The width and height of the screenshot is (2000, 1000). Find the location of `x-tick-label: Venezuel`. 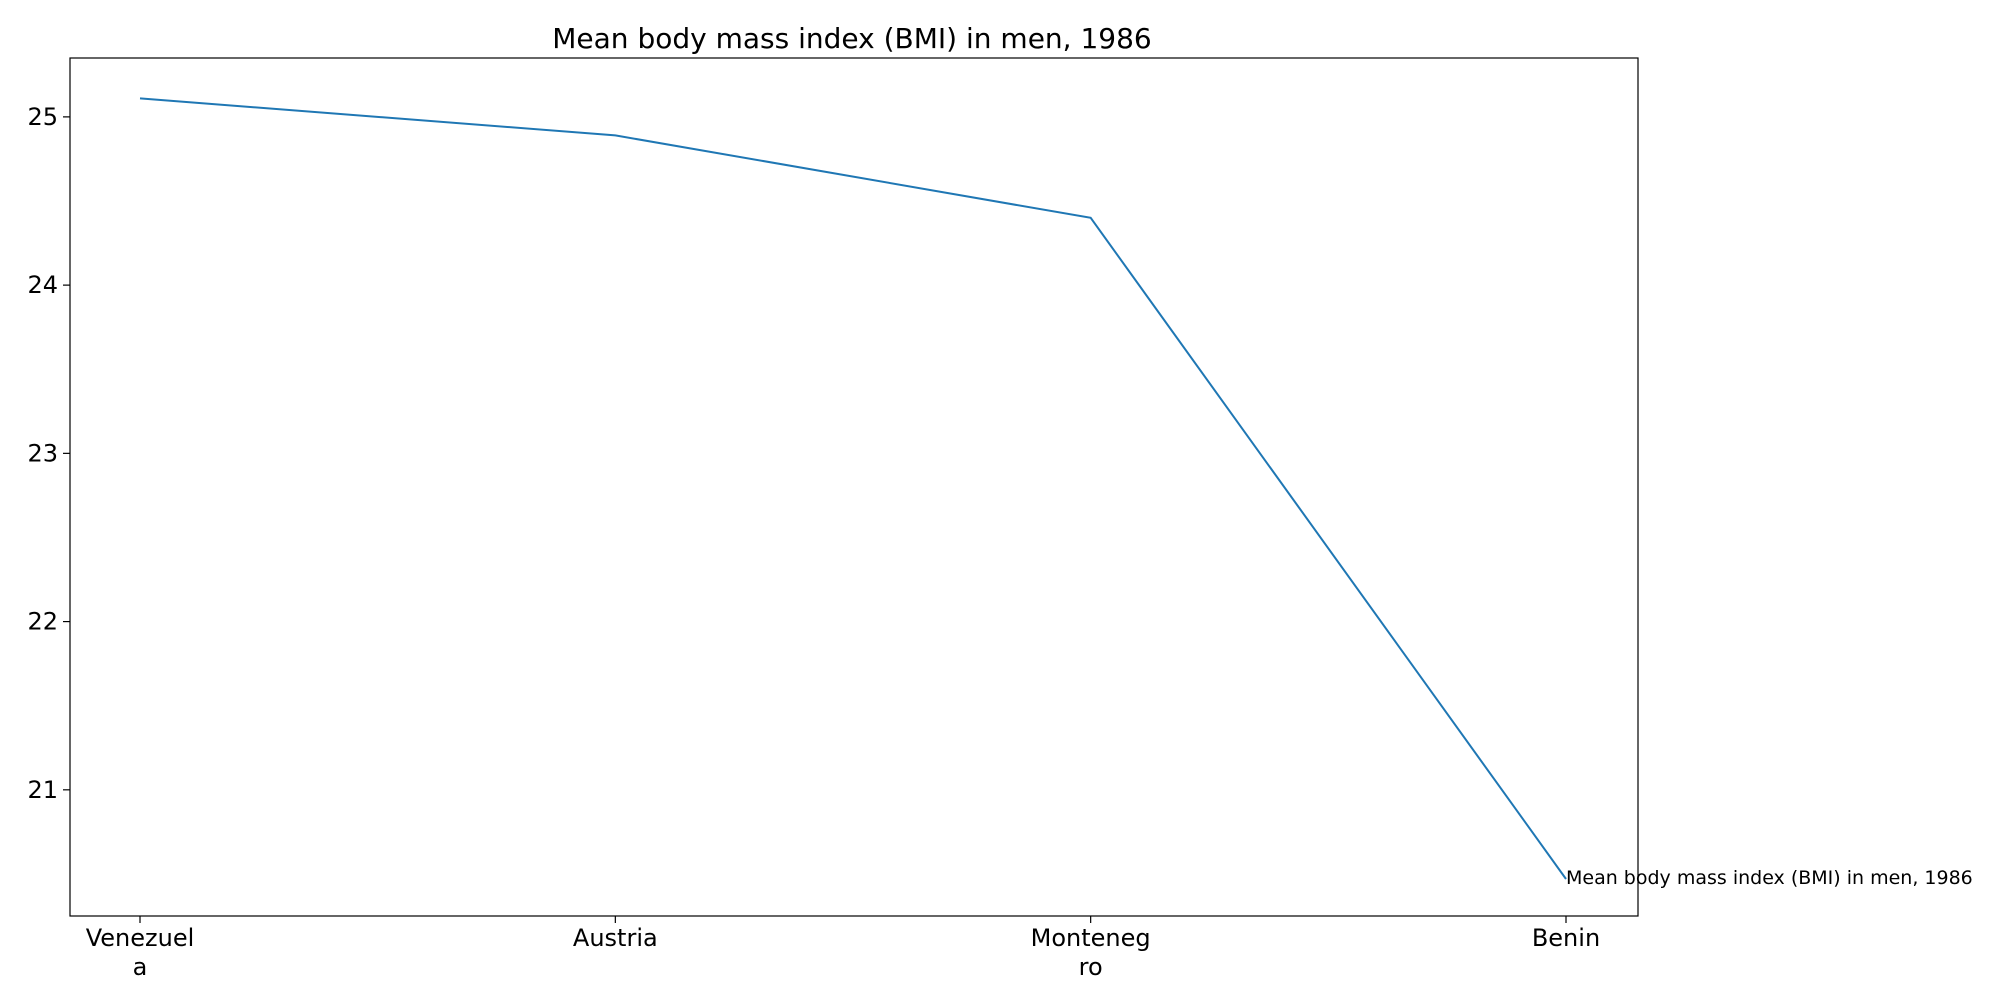

x-tick-label: Venezuel is located at coordinates (140, 938).